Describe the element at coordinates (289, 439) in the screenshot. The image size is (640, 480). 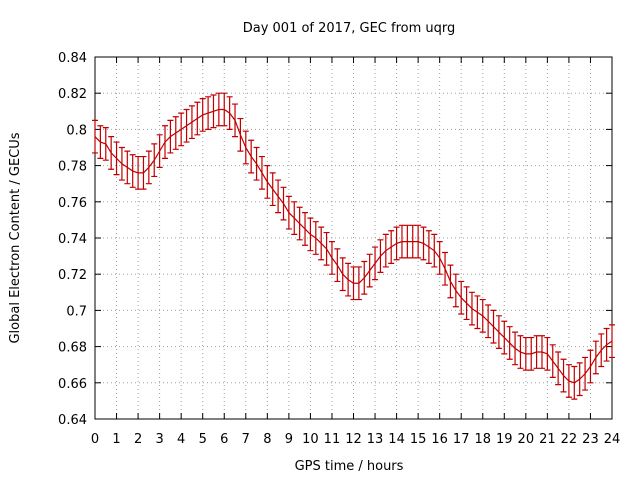
I see `x-tick-label: 9` at that location.